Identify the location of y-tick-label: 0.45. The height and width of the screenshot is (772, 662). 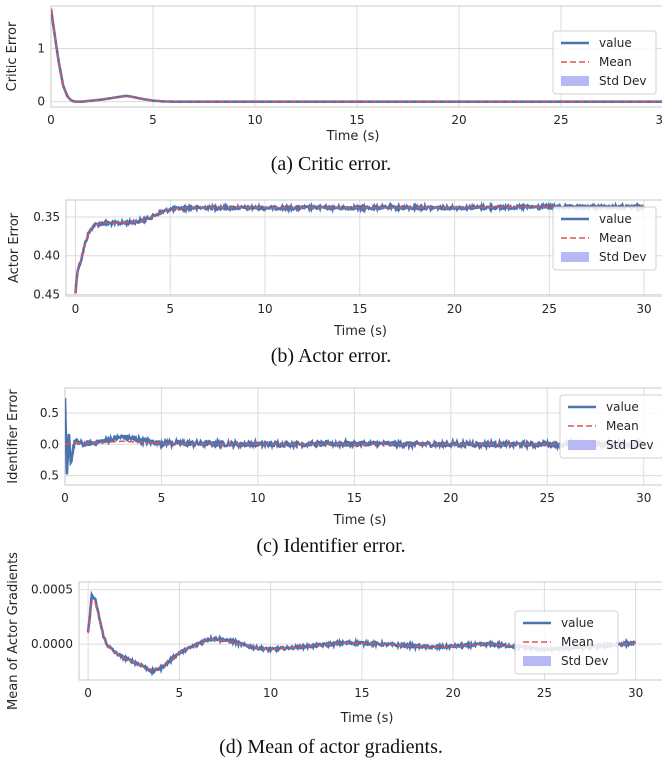
(46, 294).